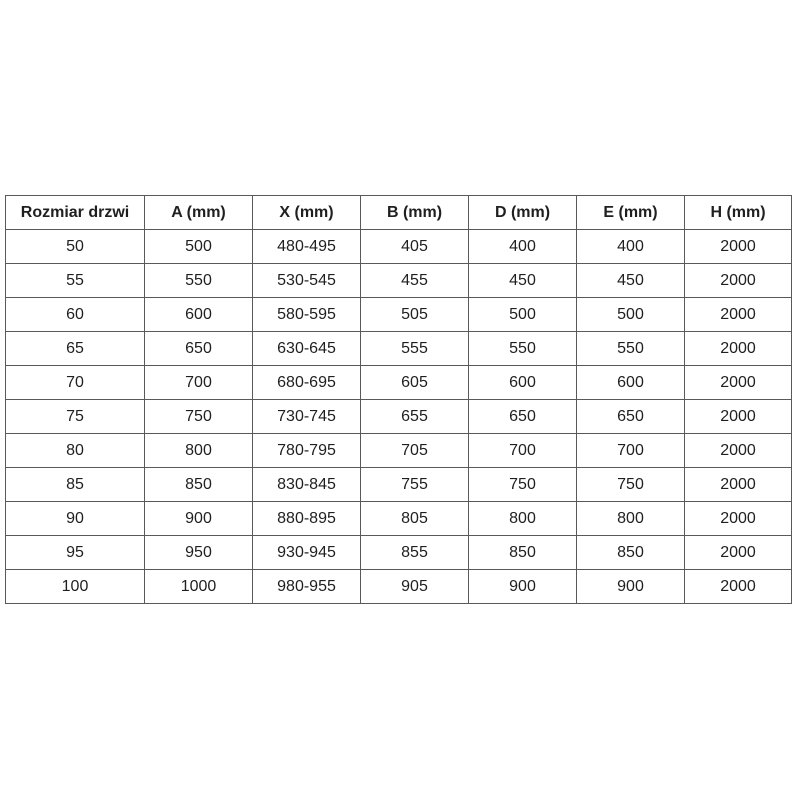  What do you see at coordinates (414, 518) in the screenshot?
I see `table-cell: 805` at bounding box center [414, 518].